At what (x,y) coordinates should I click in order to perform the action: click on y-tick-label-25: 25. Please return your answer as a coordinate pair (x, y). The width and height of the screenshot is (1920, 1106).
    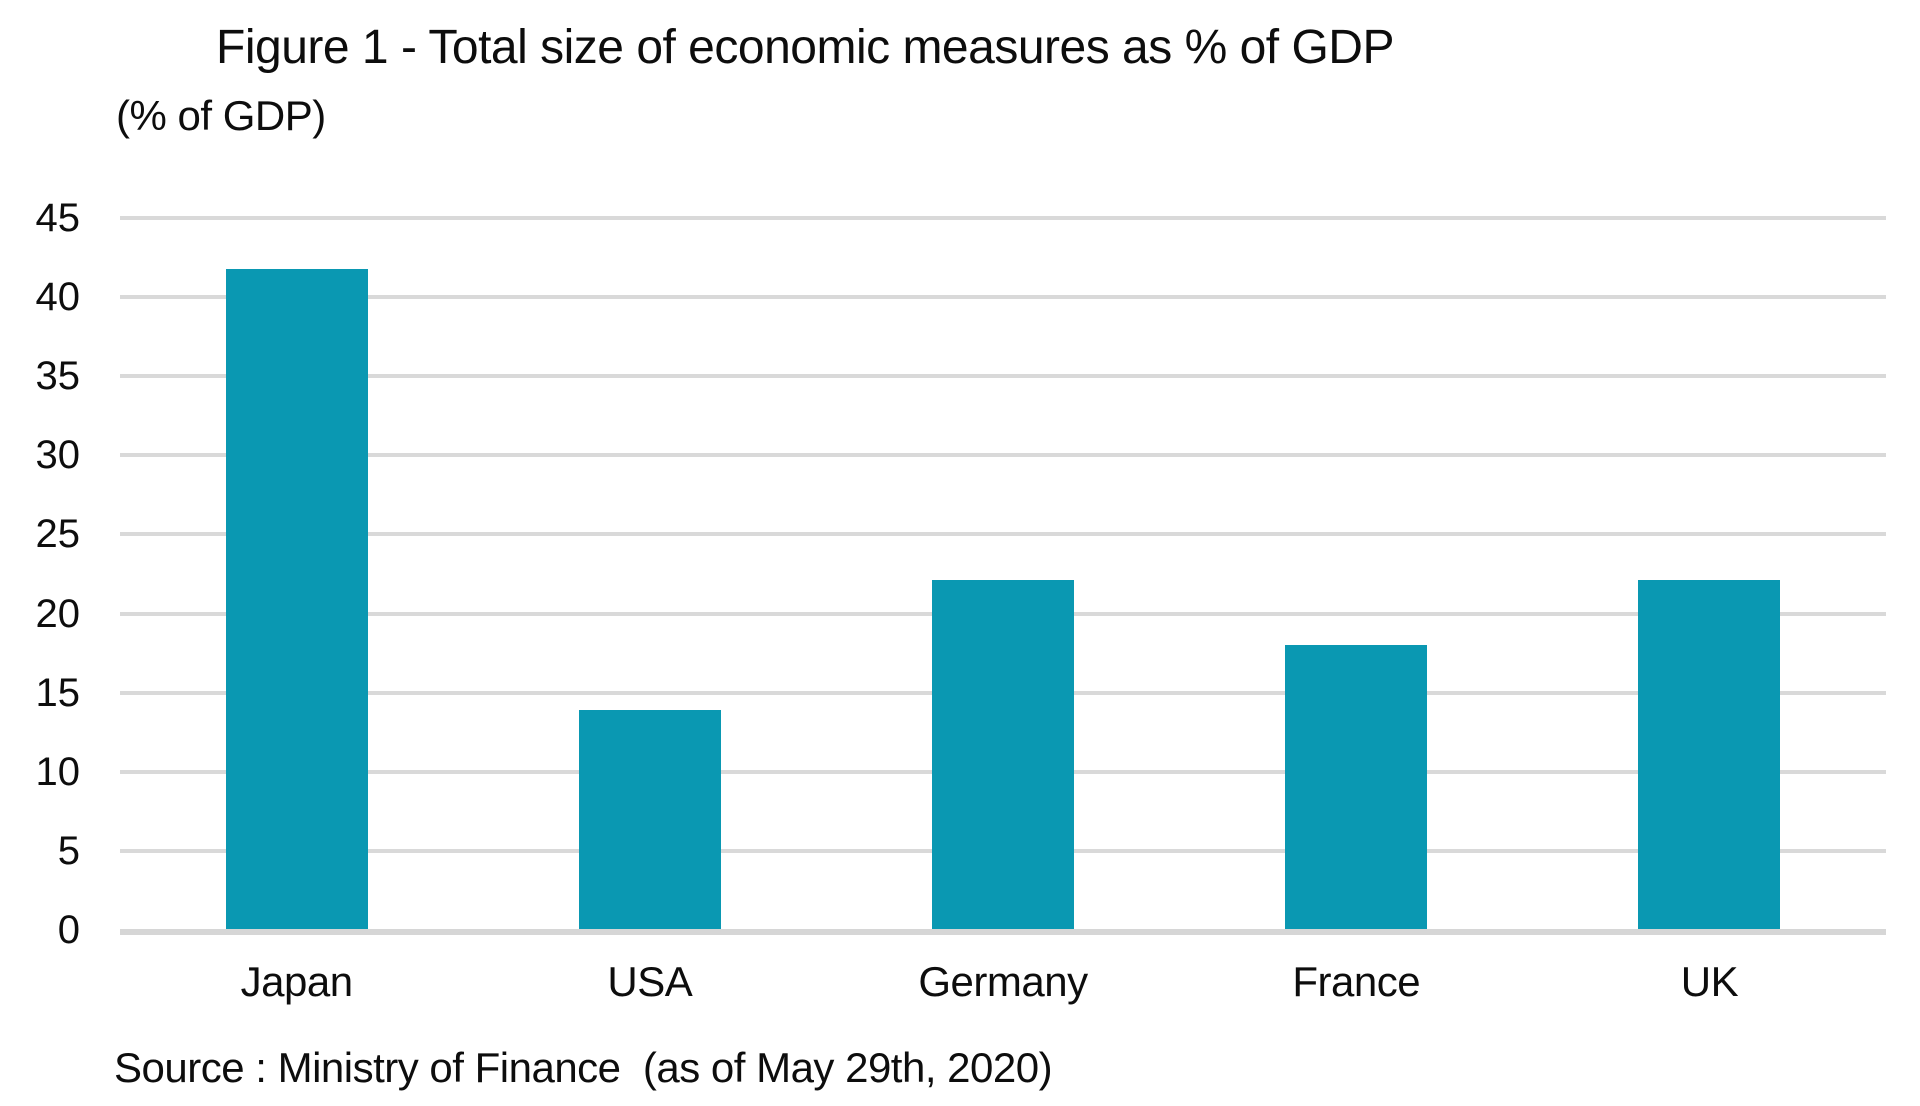
    Looking at the image, I should click on (58, 534).